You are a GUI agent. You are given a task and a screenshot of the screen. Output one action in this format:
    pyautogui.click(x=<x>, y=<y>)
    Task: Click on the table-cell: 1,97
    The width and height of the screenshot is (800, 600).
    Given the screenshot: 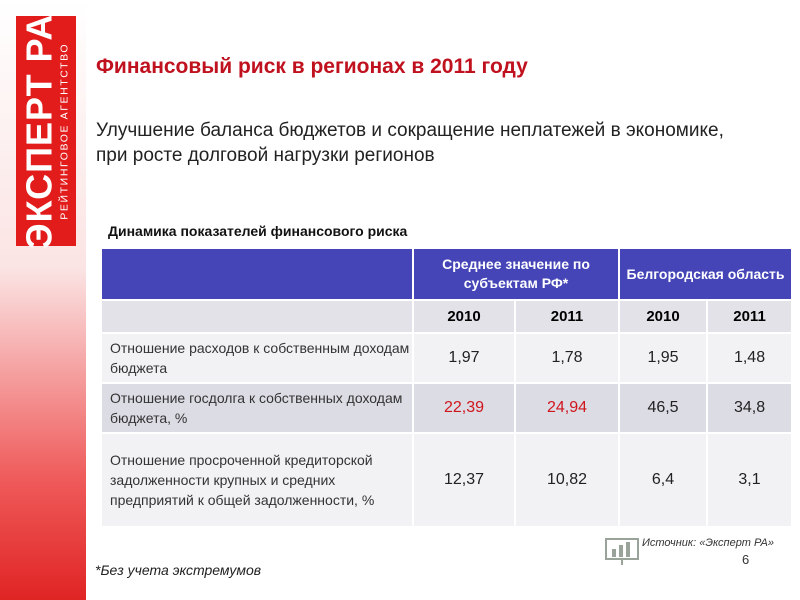 What is the action you would take?
    pyautogui.click(x=464, y=358)
    